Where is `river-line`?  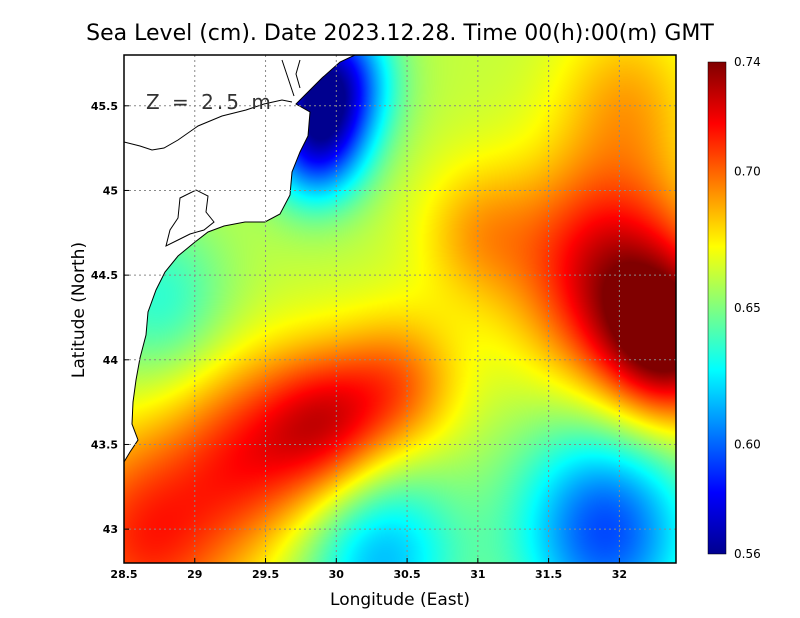 river-line is located at coordinates (291, 78).